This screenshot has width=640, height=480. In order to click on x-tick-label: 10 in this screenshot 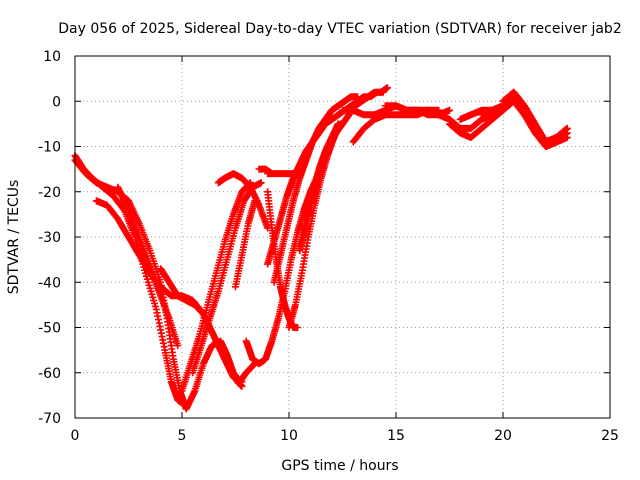, I will do `click(289, 436)`.